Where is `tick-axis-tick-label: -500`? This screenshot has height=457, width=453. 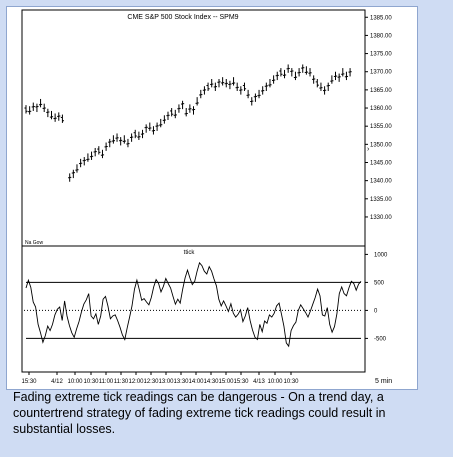
tick-axis-tick-label: -500 is located at coordinates (380, 339).